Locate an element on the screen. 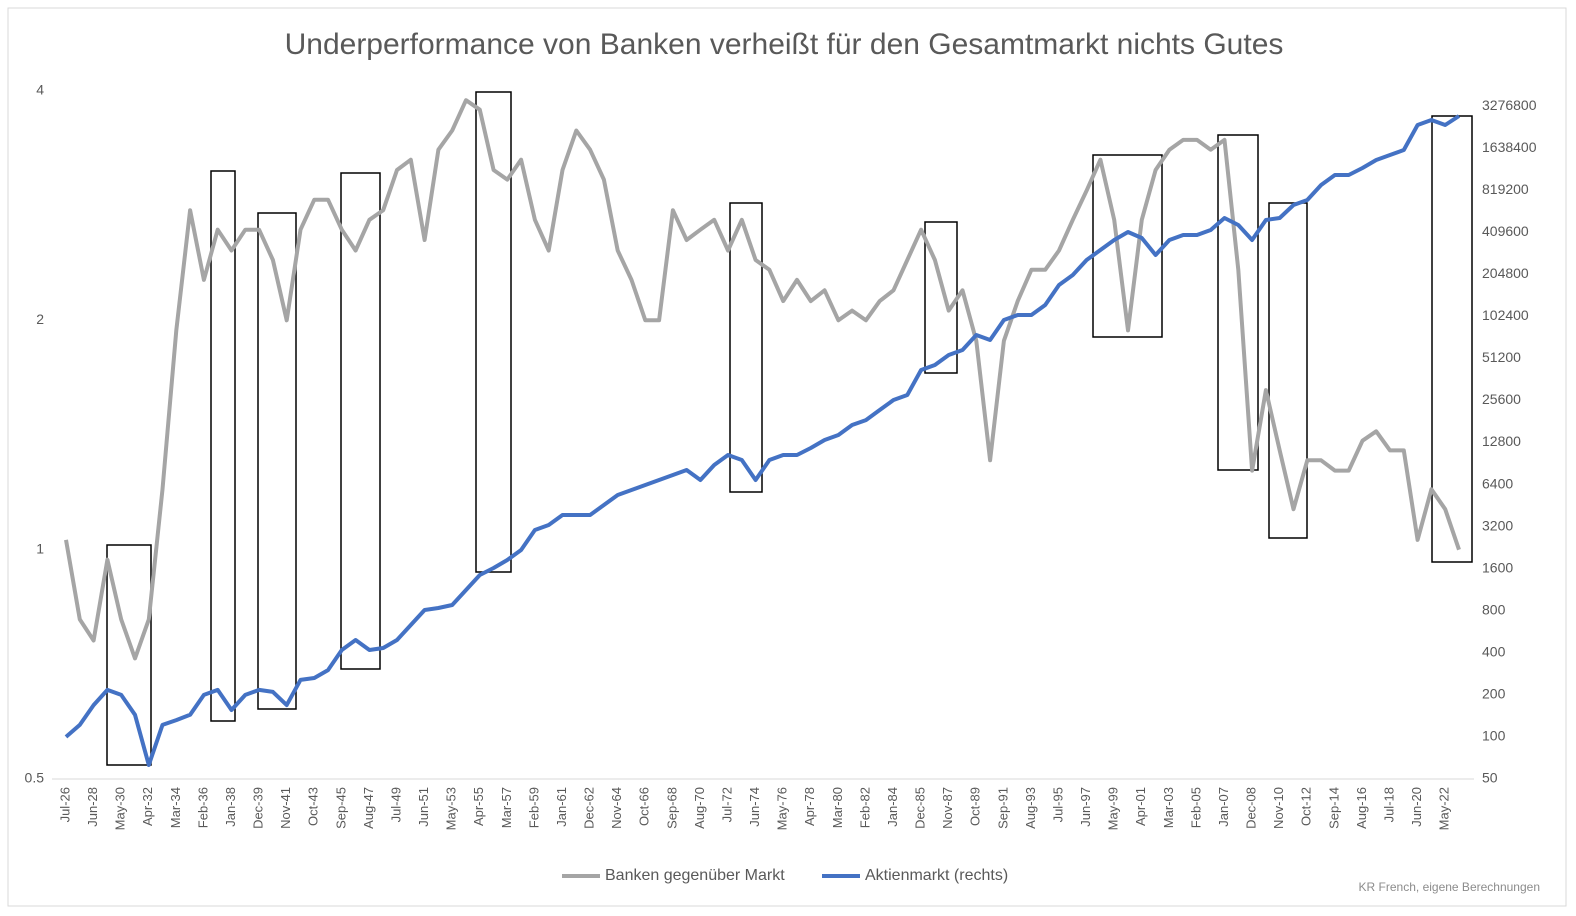 This screenshot has width=1576, height=916. x-tick-label: Jun-28 is located at coordinates (92, 807).